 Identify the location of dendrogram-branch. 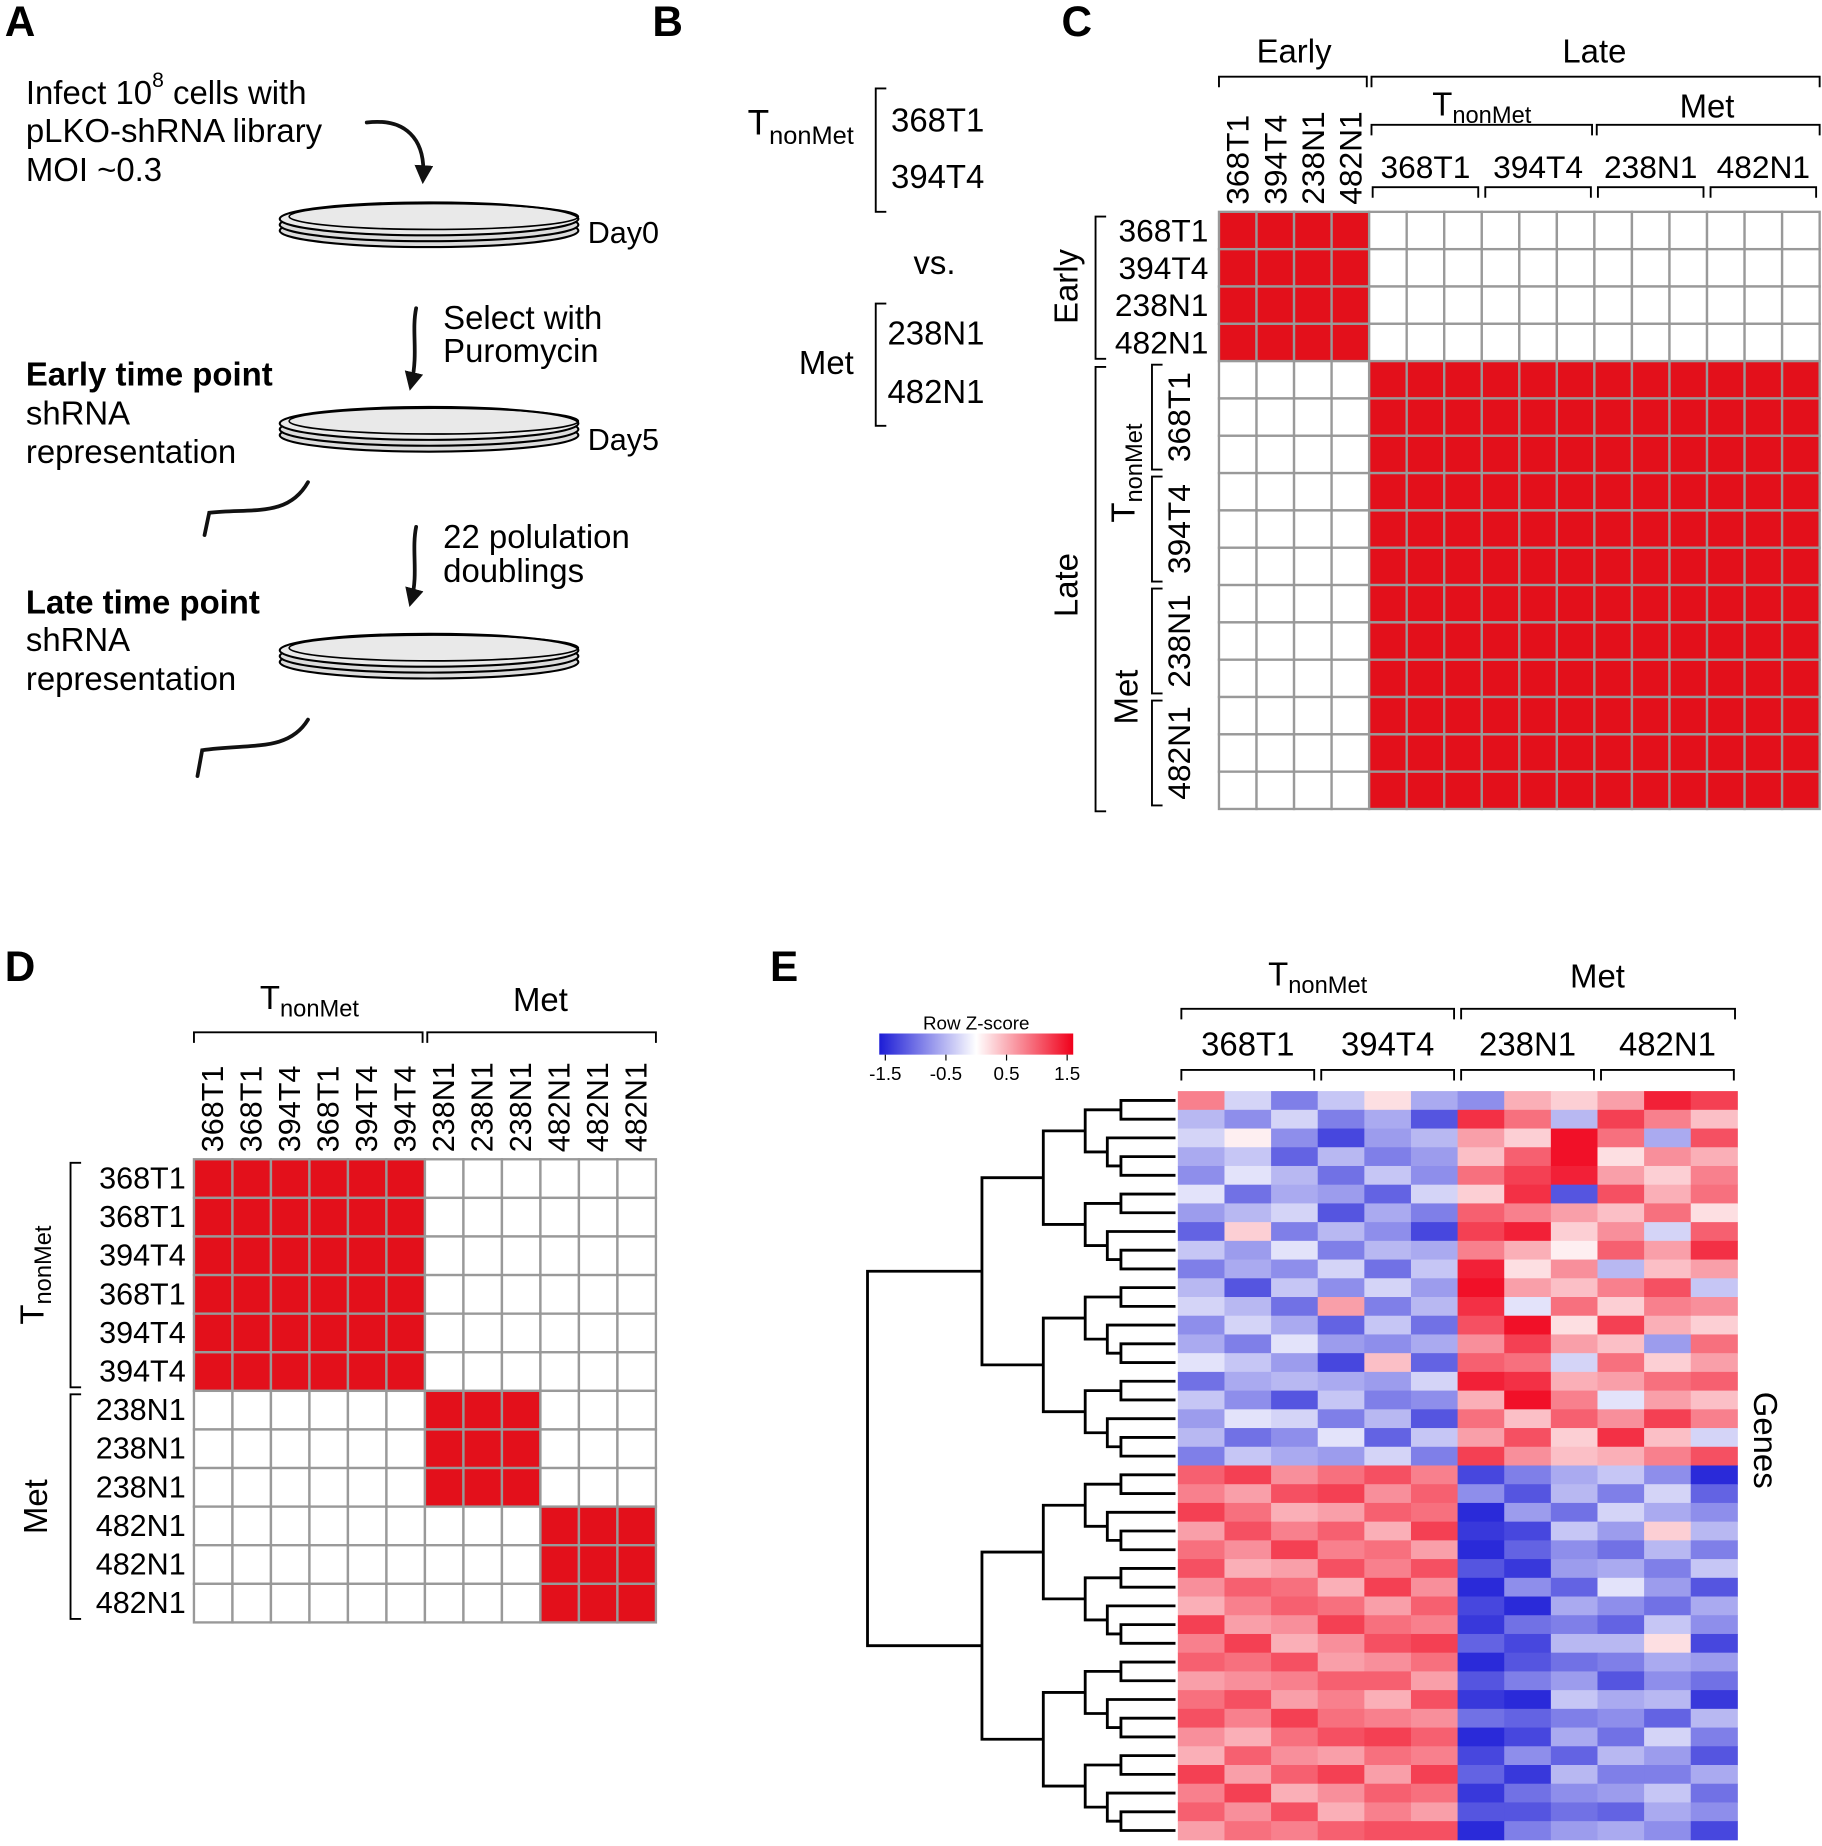
(1140, 1433).